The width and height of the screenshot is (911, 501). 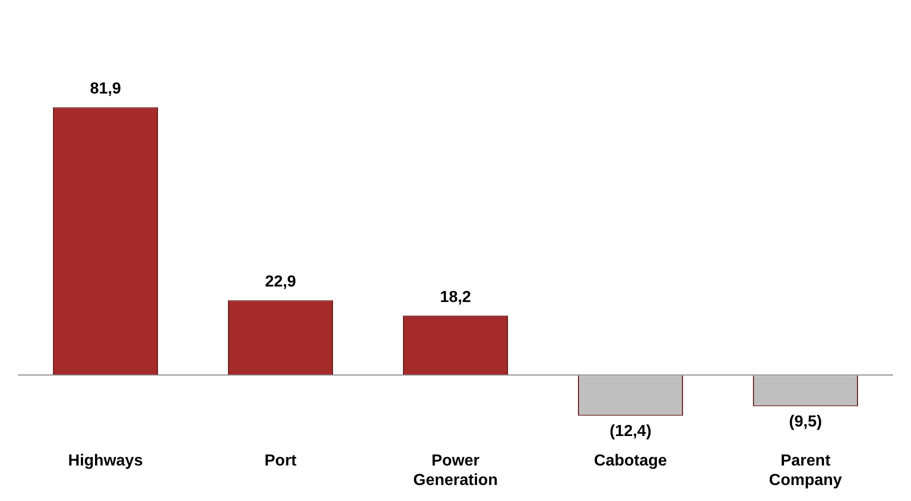 What do you see at coordinates (631, 431) in the screenshot?
I see `data-label: (12,4)` at bounding box center [631, 431].